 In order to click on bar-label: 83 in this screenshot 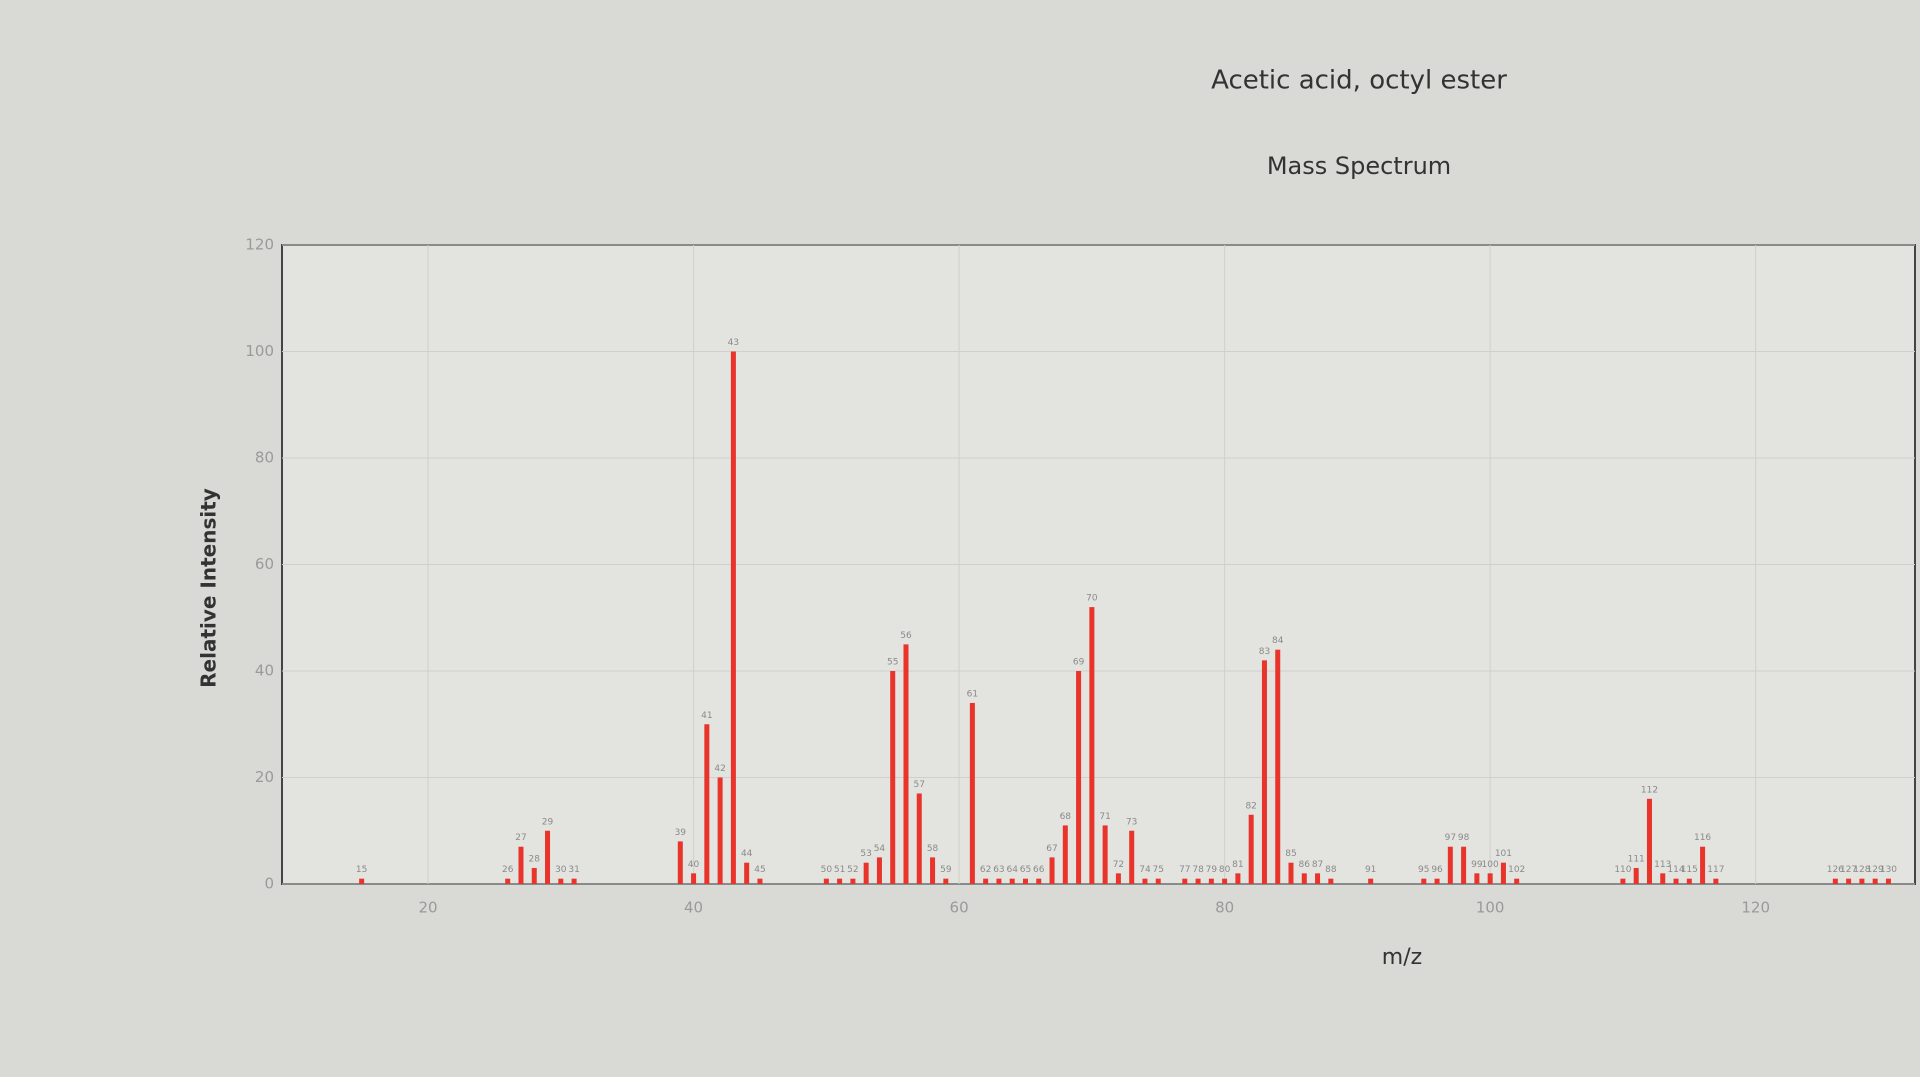, I will do `click(1264, 652)`.